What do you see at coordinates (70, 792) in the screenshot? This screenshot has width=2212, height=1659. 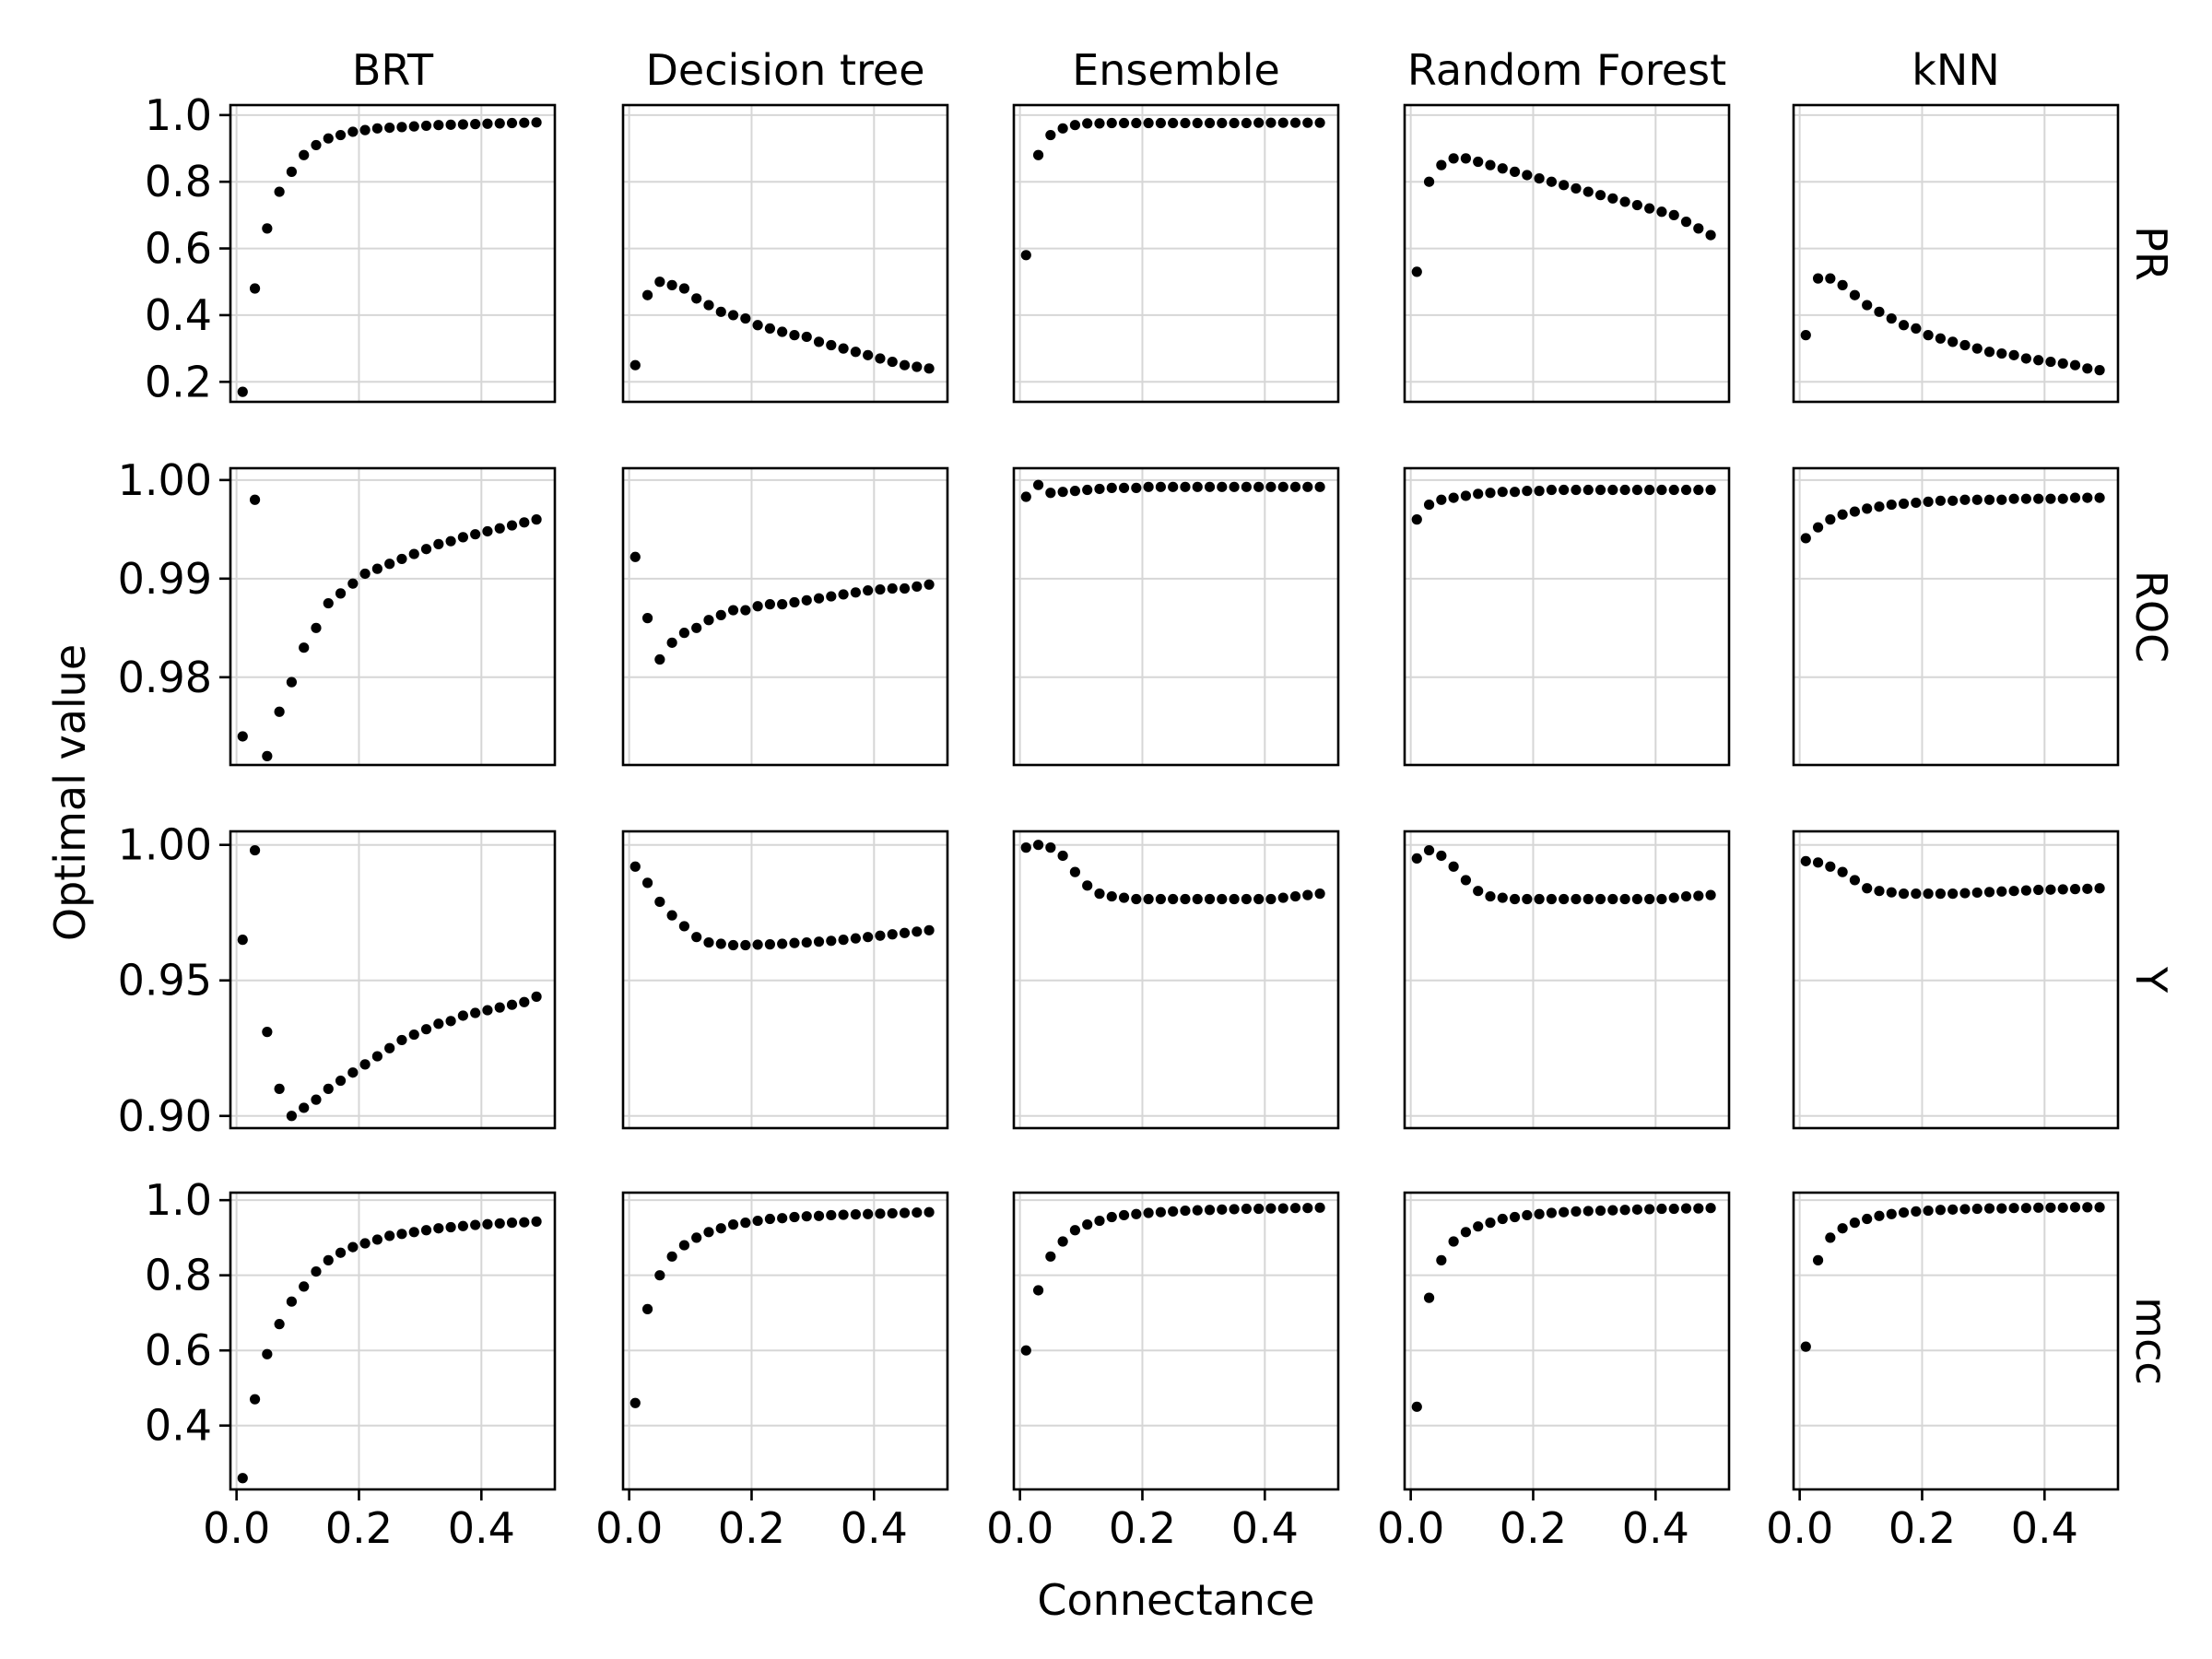 I see `y-axis-label: Optimal value` at bounding box center [70, 792].